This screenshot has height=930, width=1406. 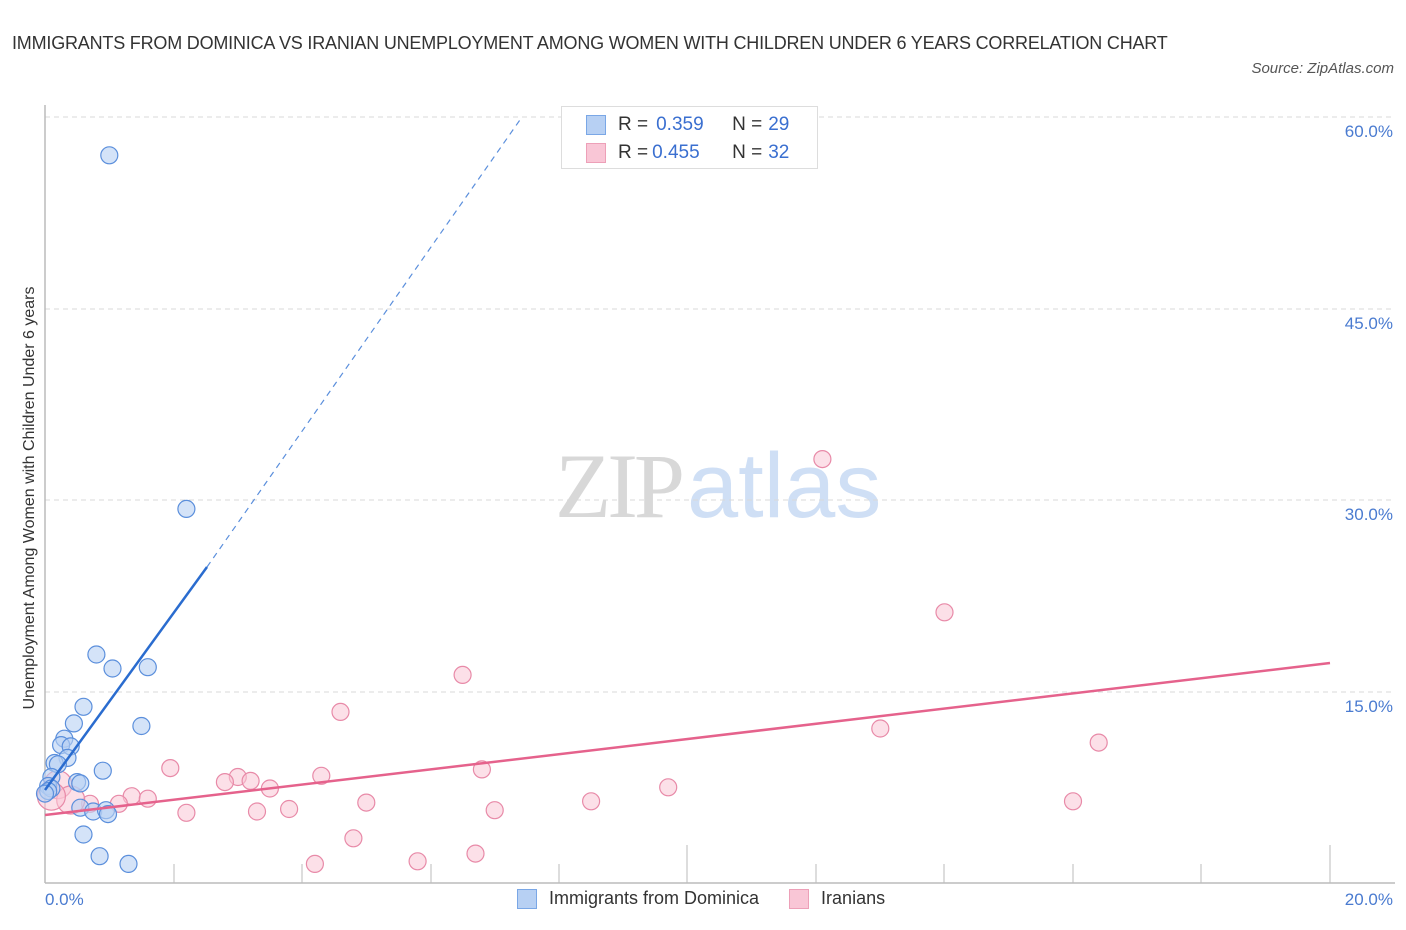 I want to click on n-value: 29, so click(x=779, y=124).